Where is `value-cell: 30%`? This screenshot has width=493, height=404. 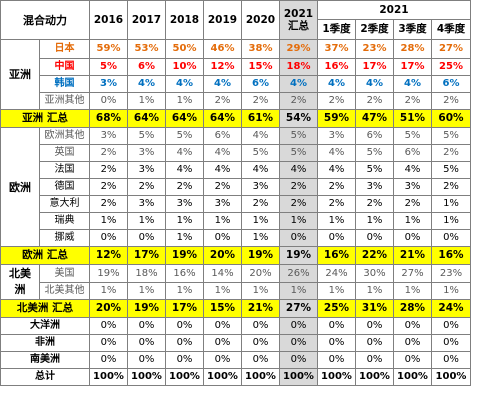
value-cell: 30% is located at coordinates (374, 273).